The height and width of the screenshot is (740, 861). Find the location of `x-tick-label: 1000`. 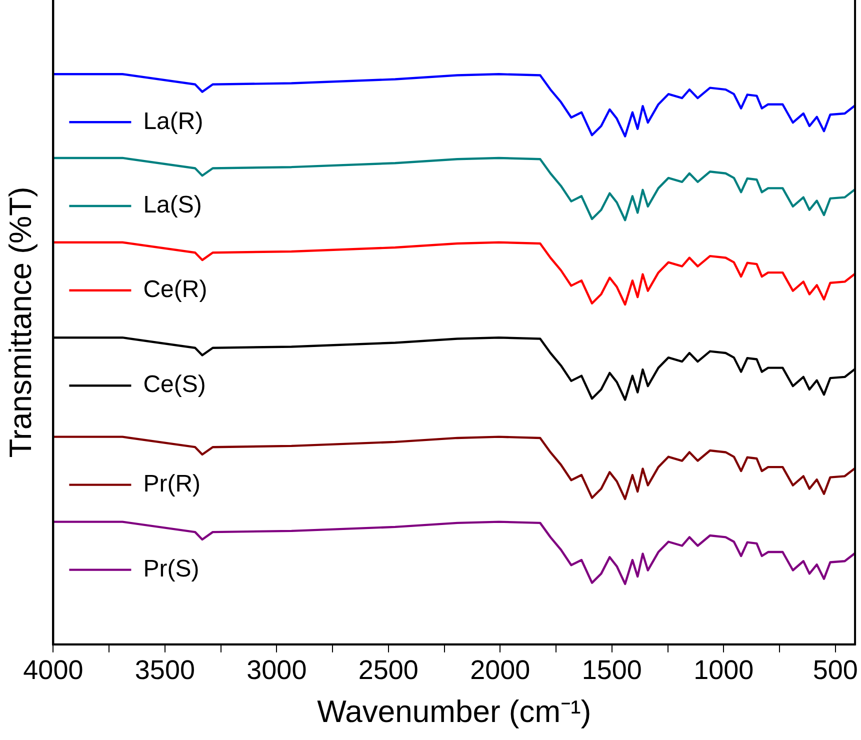

x-tick-label: 1000 is located at coordinates (724, 670).